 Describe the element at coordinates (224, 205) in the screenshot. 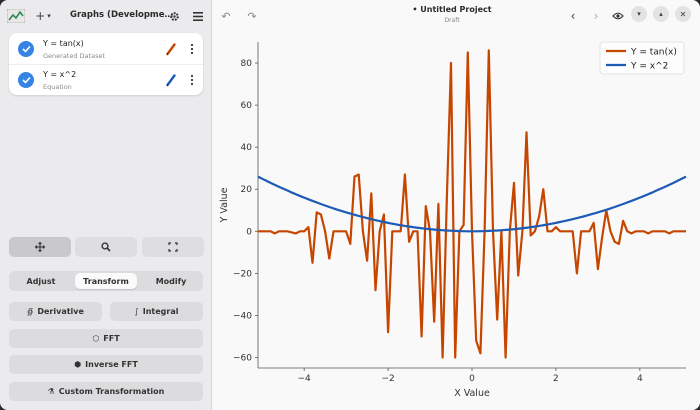

I see `y-axis-label: Y Value` at that location.